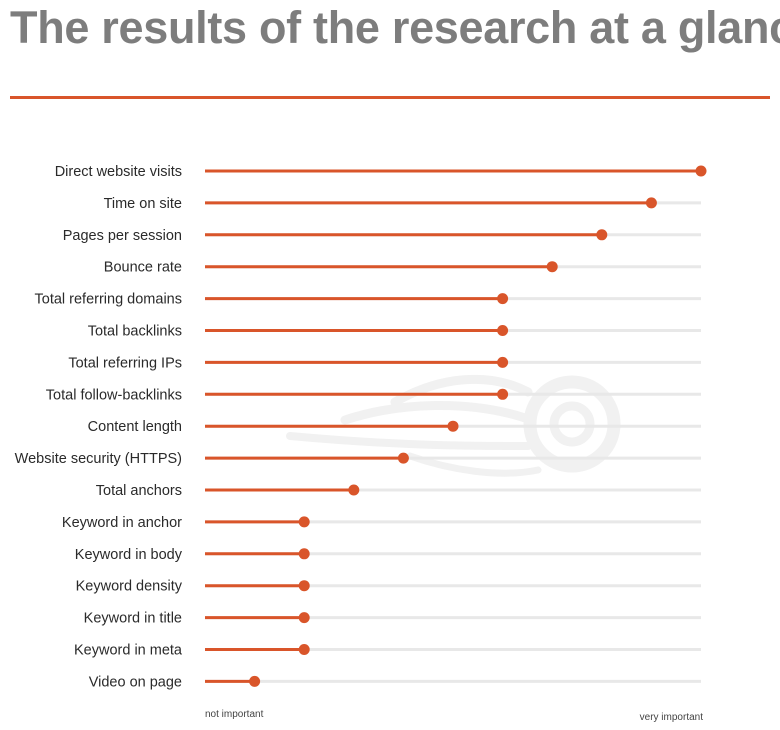 This screenshot has height=730, width=780. I want to click on category-label: Total follow-backlinks, so click(114, 395).